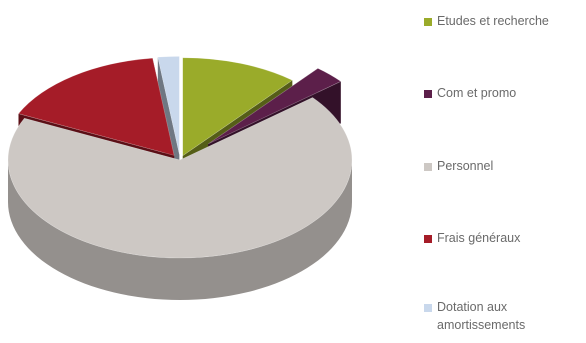 Image resolution: width=586 pixels, height=343 pixels. Describe the element at coordinates (465, 166) in the screenshot. I see `legend-label: Personnel` at that location.